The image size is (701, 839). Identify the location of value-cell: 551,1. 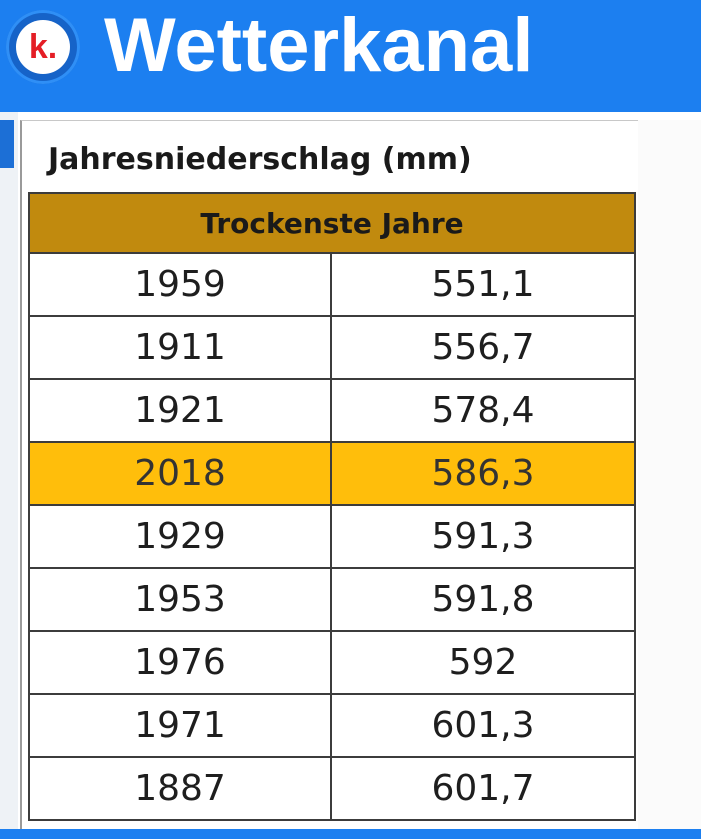
(483, 284).